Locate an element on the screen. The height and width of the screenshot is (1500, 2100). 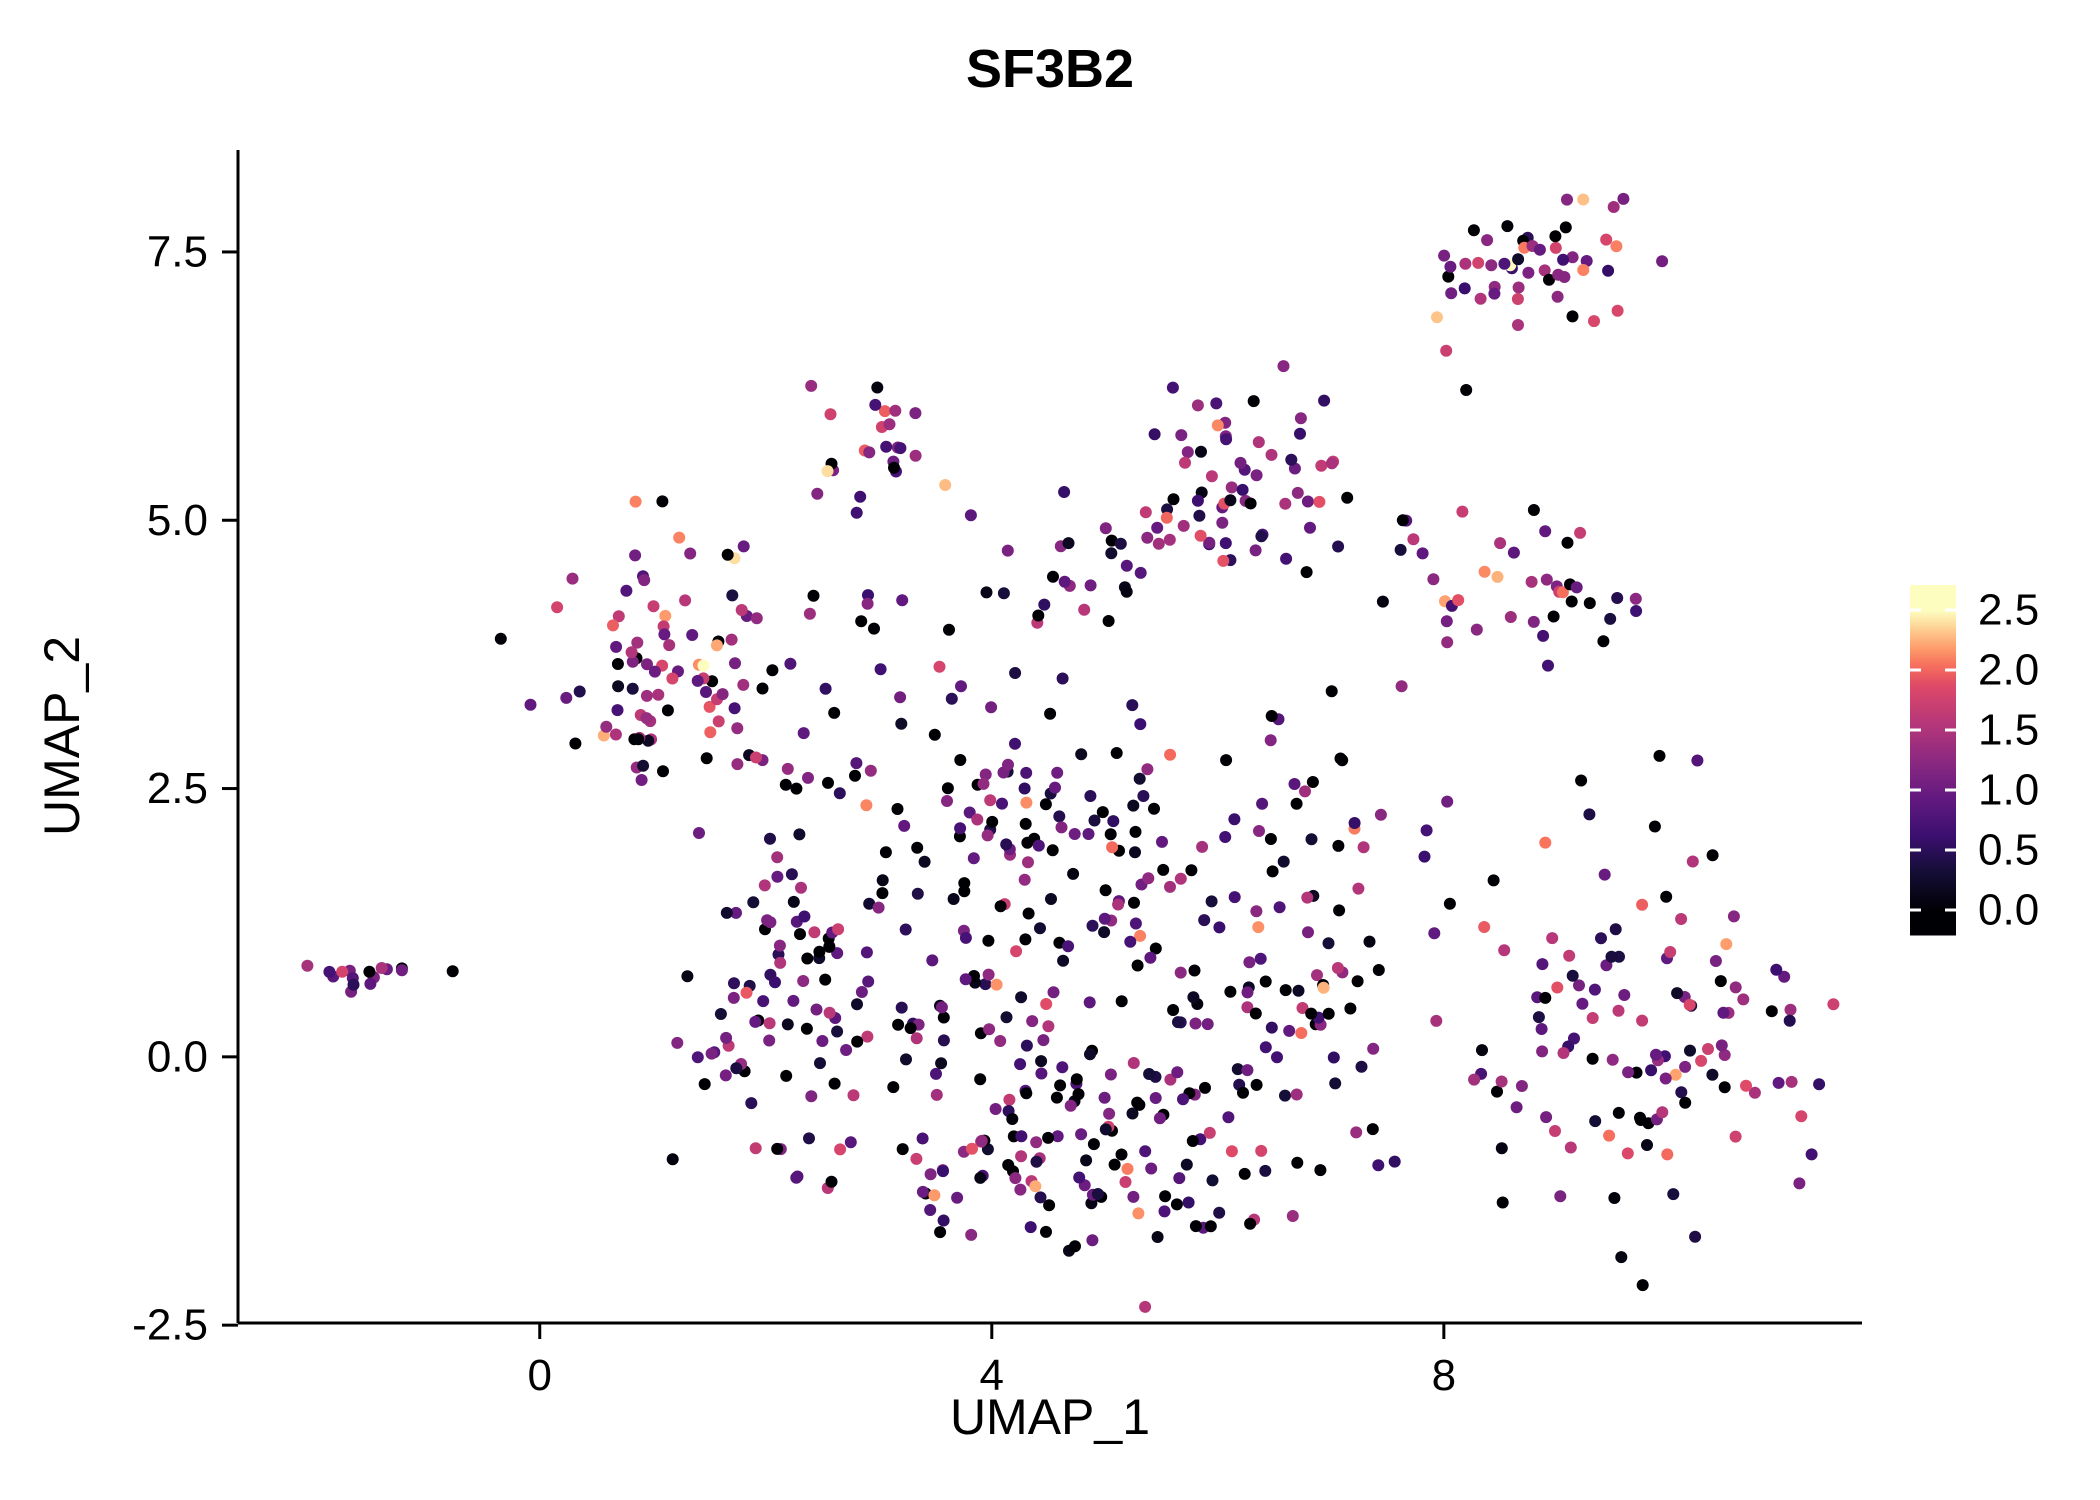
legend-tick-label: 1.0 is located at coordinates (2008, 790).